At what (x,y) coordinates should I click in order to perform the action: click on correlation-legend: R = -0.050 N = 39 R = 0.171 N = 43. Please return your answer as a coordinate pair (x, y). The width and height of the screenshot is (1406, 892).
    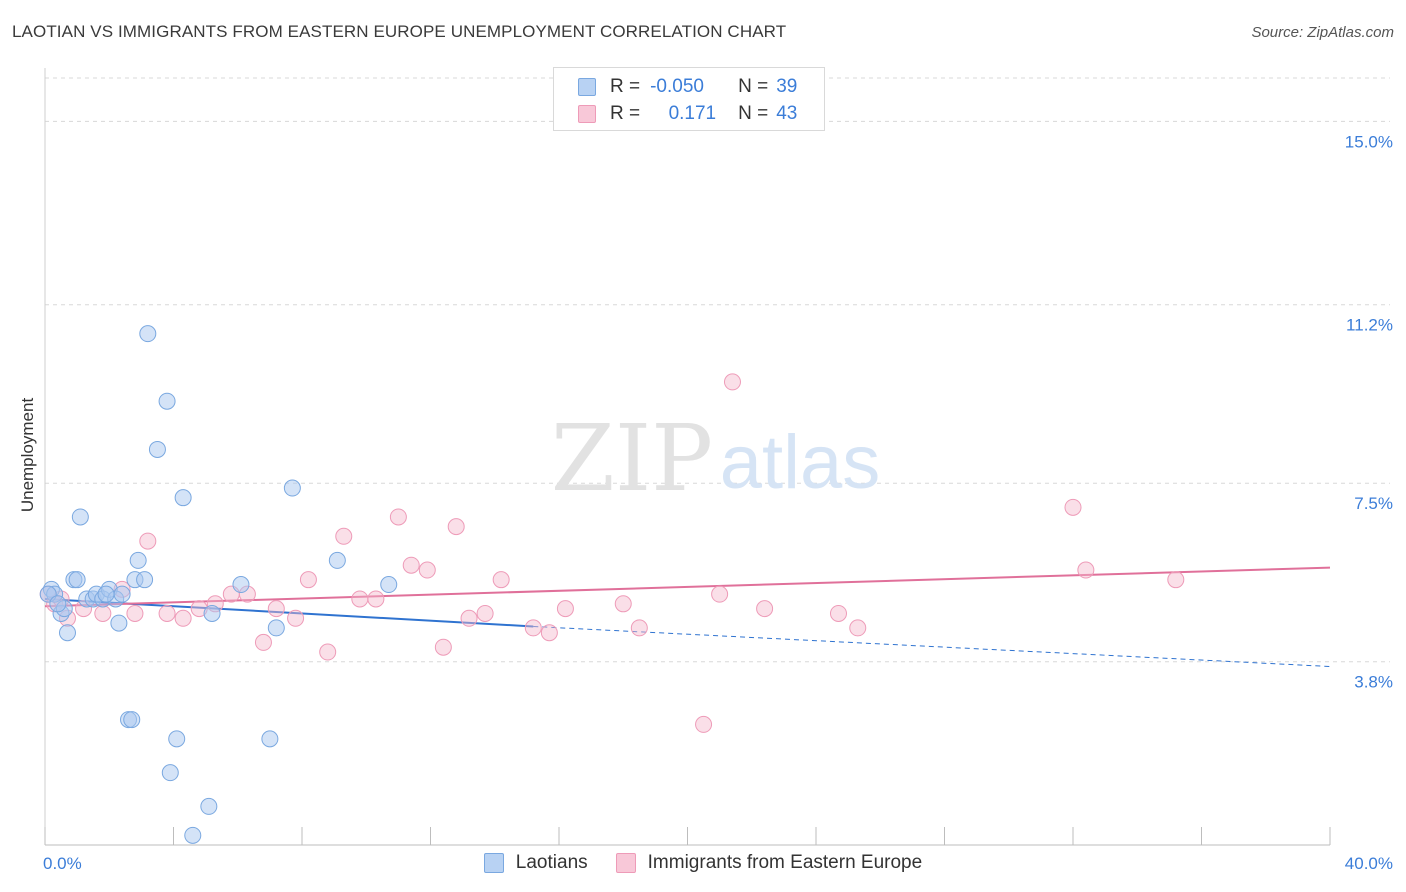
    Looking at the image, I should click on (689, 99).